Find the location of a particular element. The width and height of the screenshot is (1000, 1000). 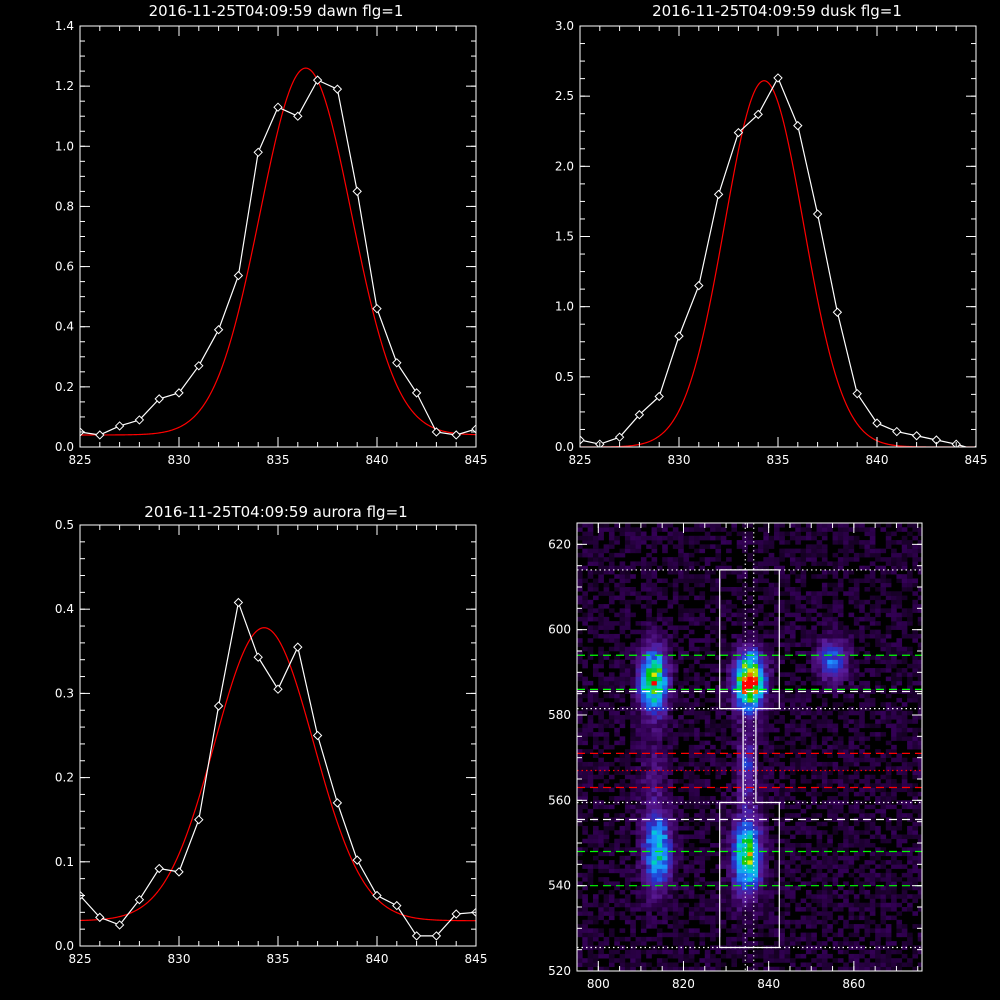

aurora-x-tick-label: 825 is located at coordinates (80, 959).